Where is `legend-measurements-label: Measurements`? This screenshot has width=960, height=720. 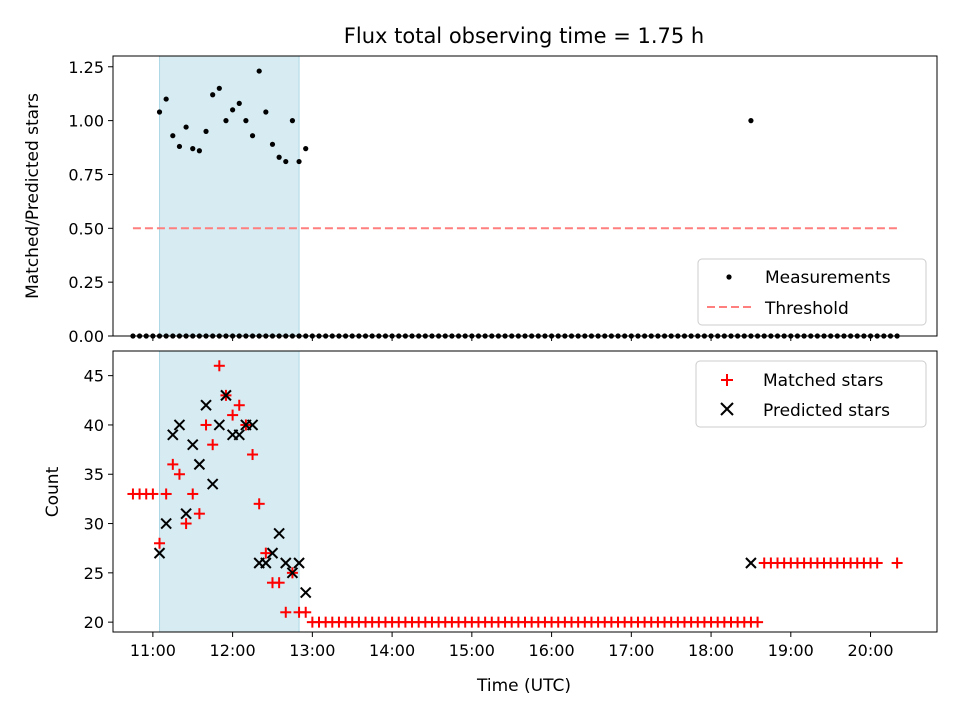
legend-measurements-label: Measurements is located at coordinates (828, 278).